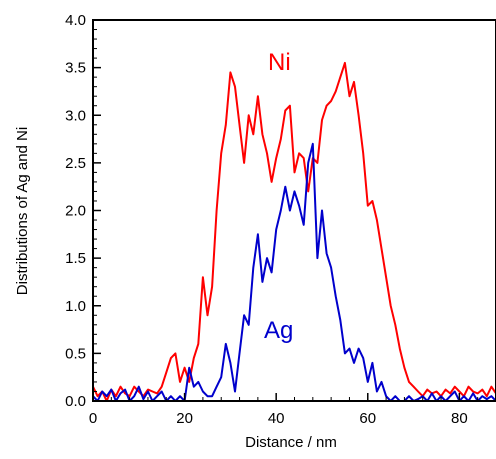 The width and height of the screenshot is (496, 459). Describe the element at coordinates (291, 442) in the screenshot. I see `x-axis-title: Distance / nm` at that location.